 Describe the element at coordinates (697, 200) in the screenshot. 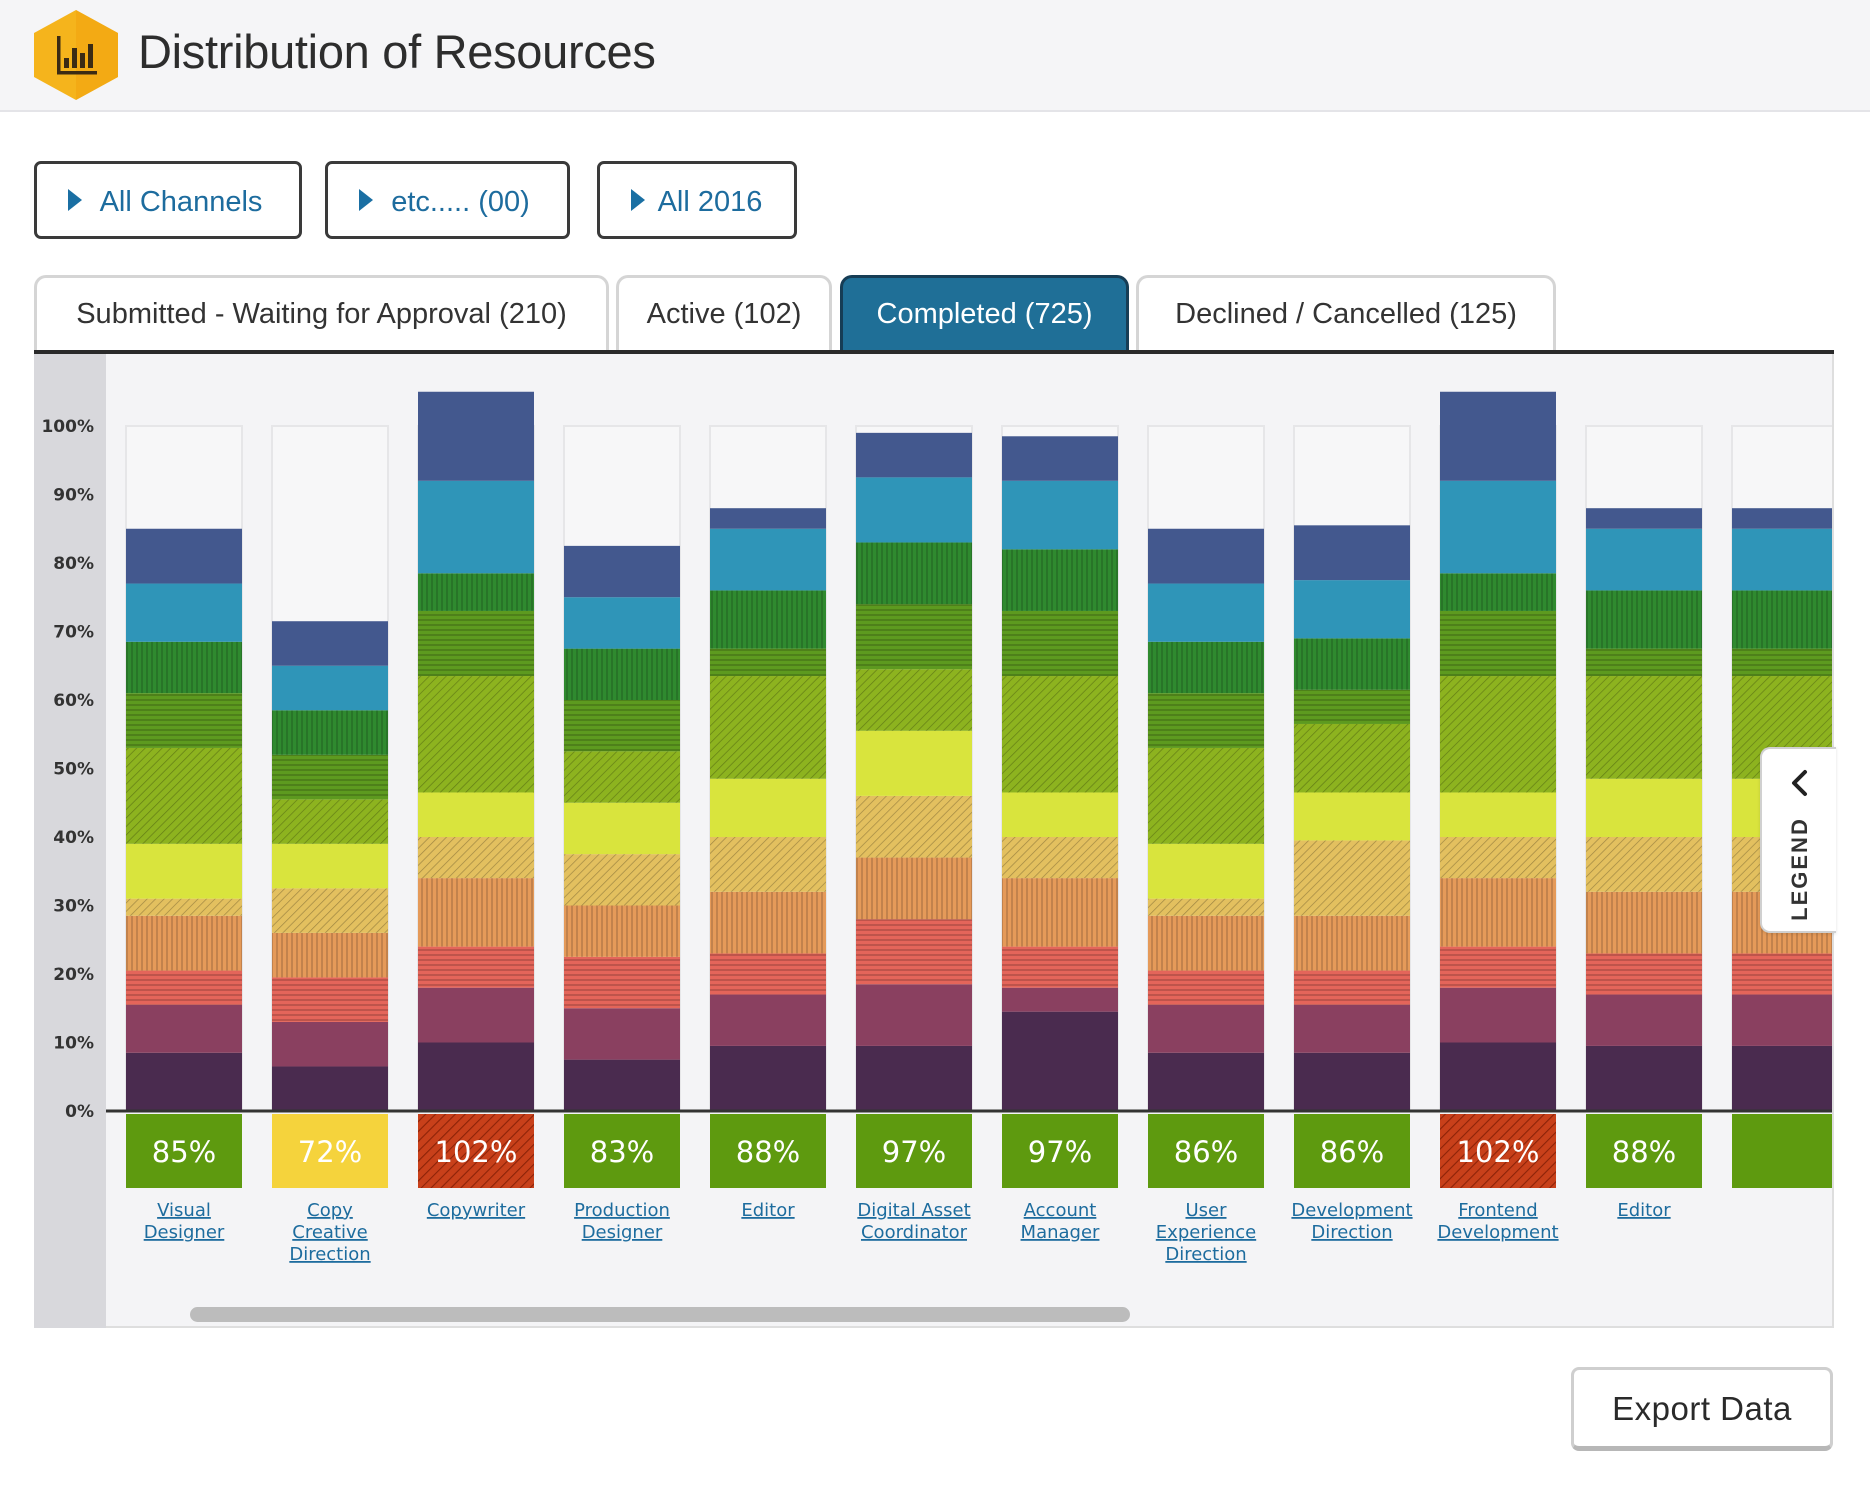

I see `year-filter-button: All 2016` at that location.